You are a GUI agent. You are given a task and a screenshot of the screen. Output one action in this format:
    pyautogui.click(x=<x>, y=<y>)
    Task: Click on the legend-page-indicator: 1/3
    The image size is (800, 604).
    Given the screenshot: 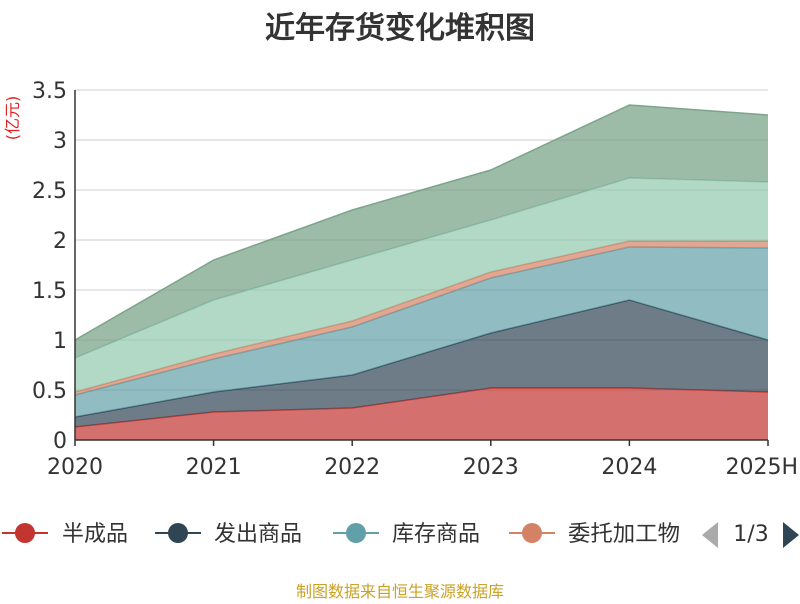 What is the action you would take?
    pyautogui.click(x=750, y=534)
    